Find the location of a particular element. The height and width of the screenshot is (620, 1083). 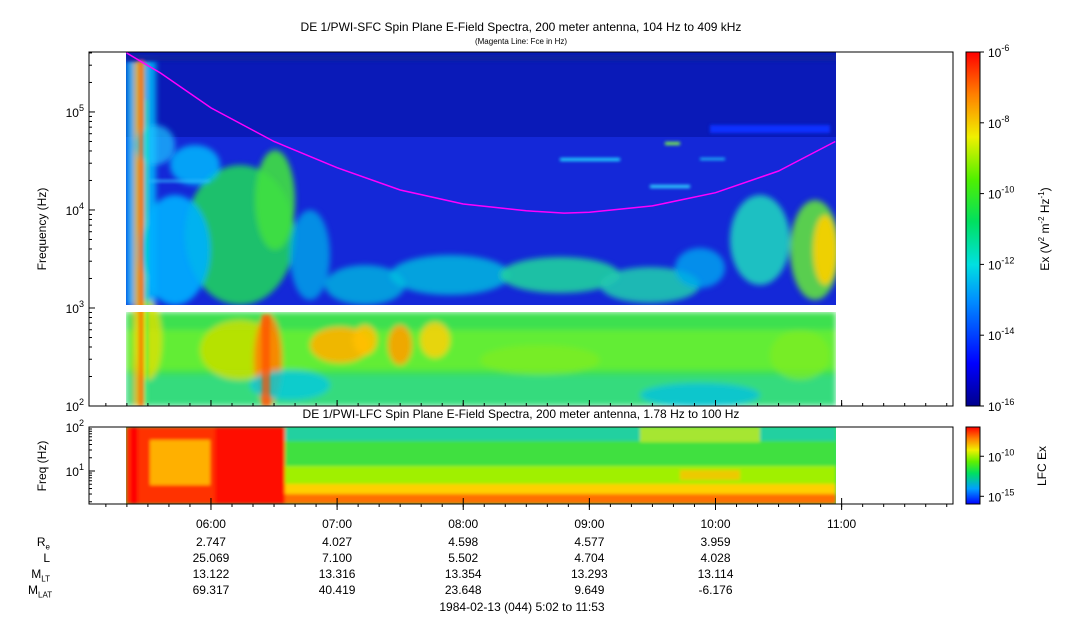

y-tick-label: 10⁵ is located at coordinates (75, 111).